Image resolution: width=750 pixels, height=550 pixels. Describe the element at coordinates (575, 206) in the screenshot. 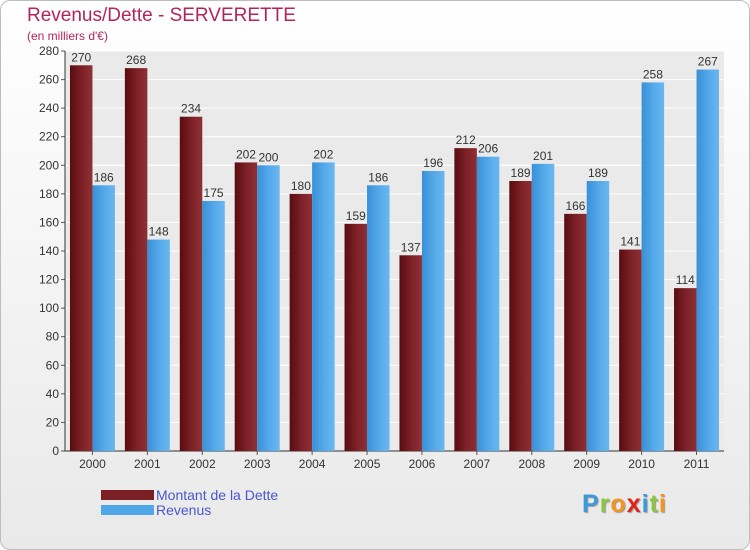

I see `data-label: 166` at that location.